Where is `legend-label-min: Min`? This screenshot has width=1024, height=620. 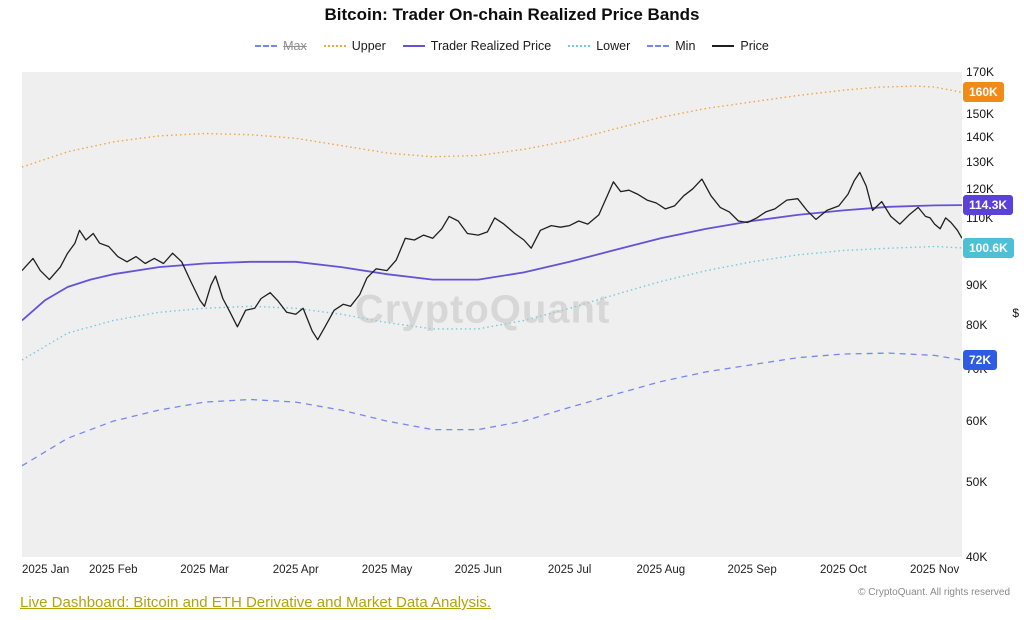 legend-label-min: Min is located at coordinates (685, 46).